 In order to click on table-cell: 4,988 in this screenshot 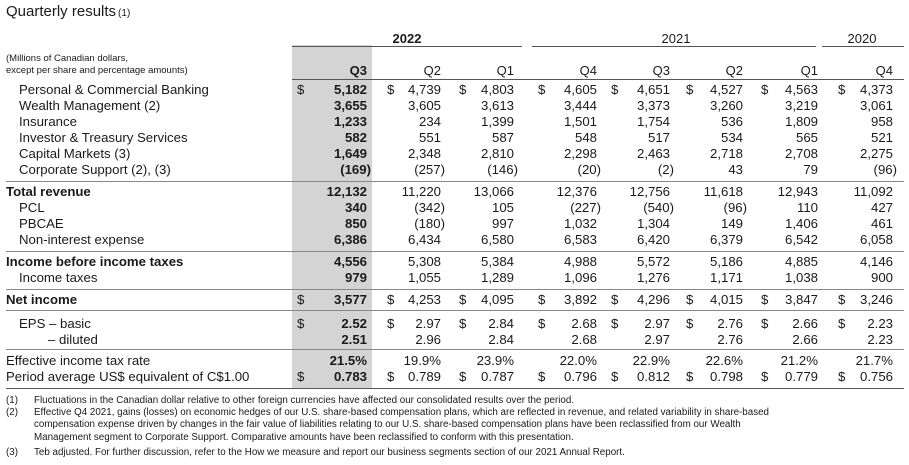, I will do `click(580, 261)`.